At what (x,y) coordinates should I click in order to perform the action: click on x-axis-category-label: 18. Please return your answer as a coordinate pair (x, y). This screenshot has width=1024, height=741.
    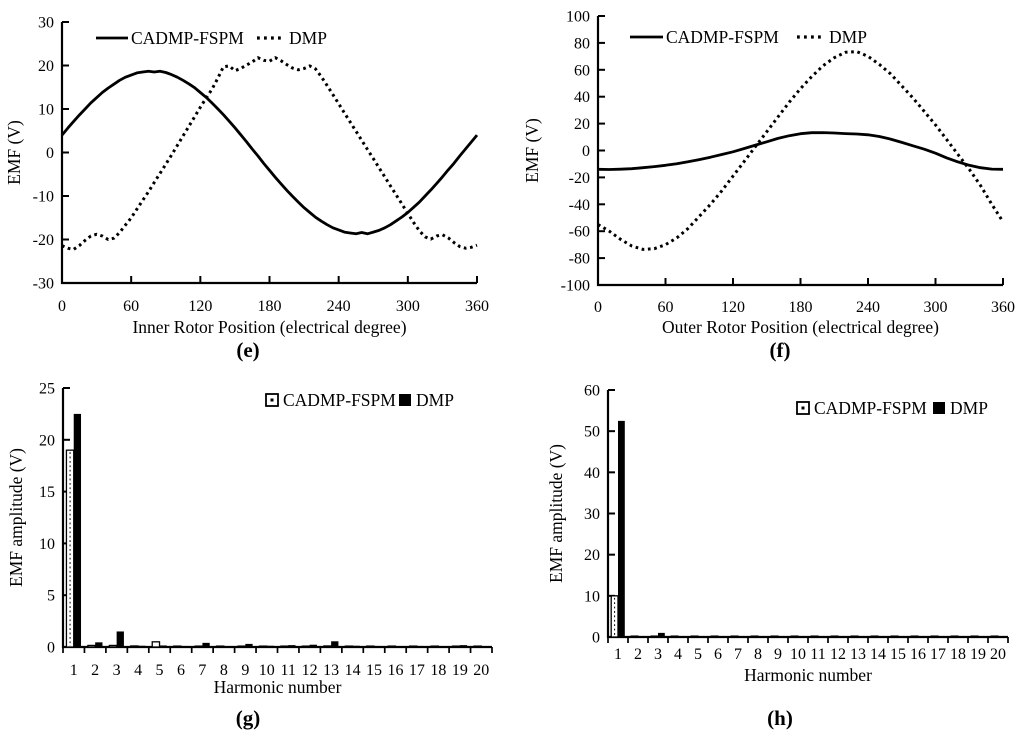
    Looking at the image, I should click on (958, 654).